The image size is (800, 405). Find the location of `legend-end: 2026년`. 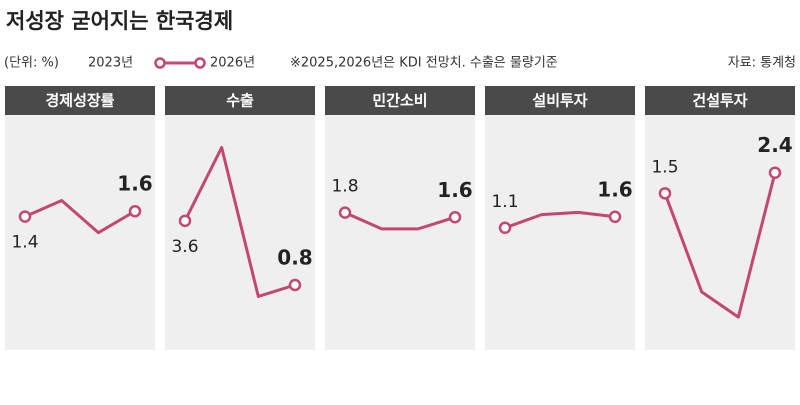

legend-end: 2026년 is located at coordinates (232, 63).